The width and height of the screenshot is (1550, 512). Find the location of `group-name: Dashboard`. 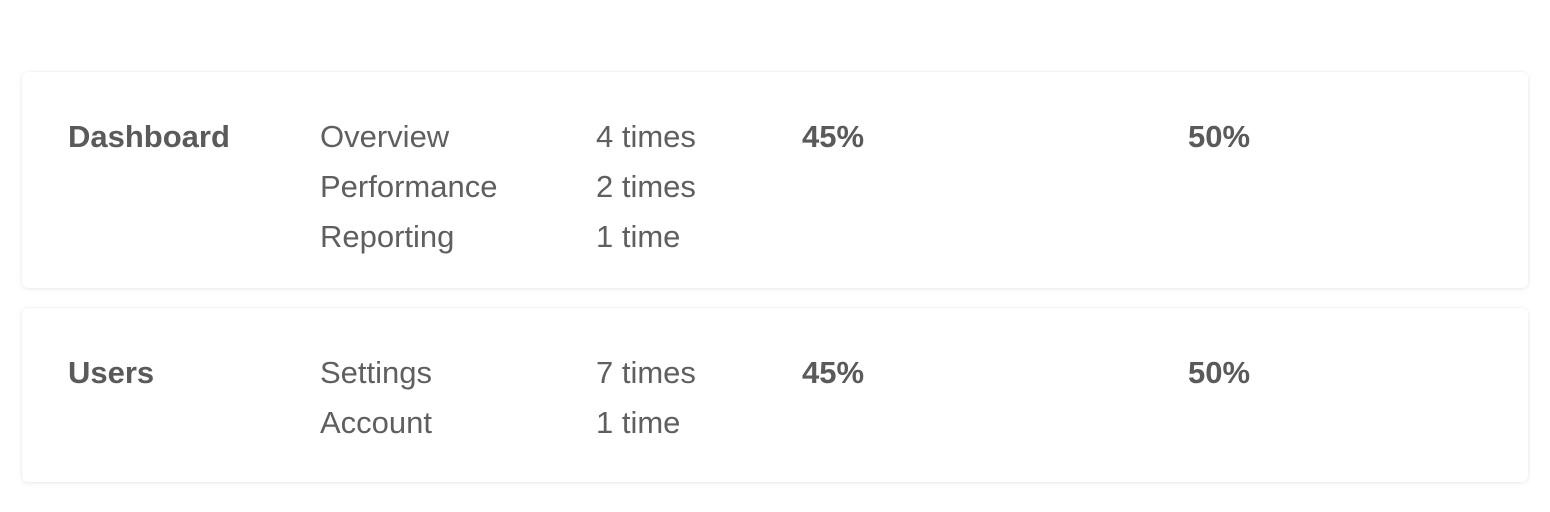

group-name: Dashboard is located at coordinates (149, 136).